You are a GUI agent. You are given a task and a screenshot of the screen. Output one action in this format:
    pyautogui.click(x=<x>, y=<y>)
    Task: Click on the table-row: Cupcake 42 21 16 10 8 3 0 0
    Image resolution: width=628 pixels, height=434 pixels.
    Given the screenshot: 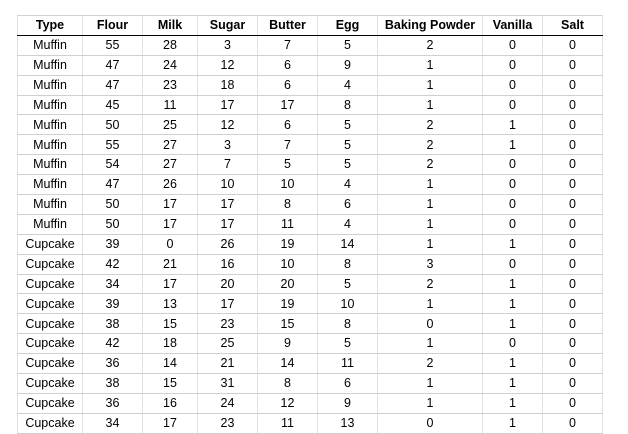 What is the action you would take?
    pyautogui.click(x=310, y=264)
    